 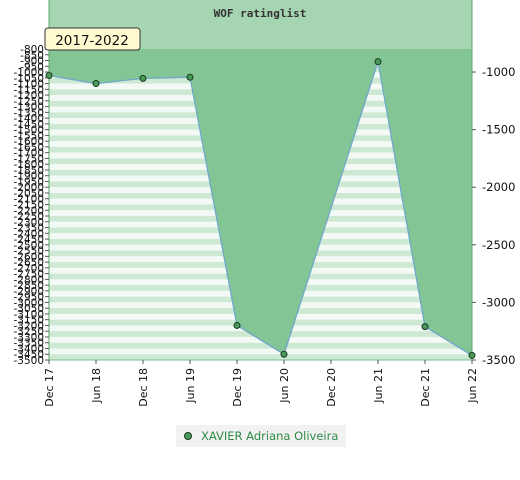 What do you see at coordinates (493, 216) in the screenshot?
I see `right-axis: -1000 -1500 -2000 -2500 -3000 -3500` at bounding box center [493, 216].